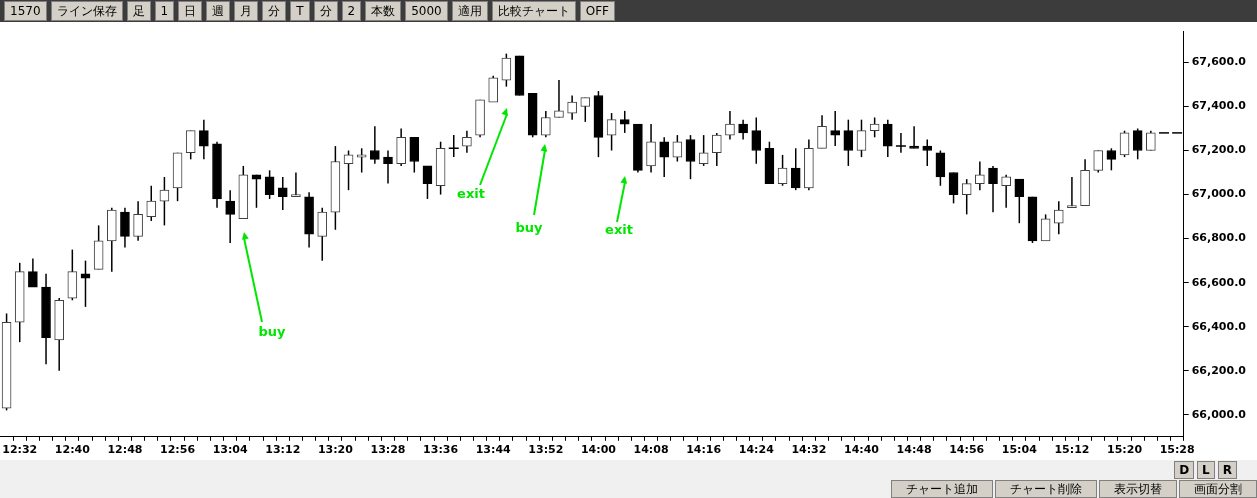  Describe the element at coordinates (383, 11) in the screenshot. I see `text: 本数` at that location.